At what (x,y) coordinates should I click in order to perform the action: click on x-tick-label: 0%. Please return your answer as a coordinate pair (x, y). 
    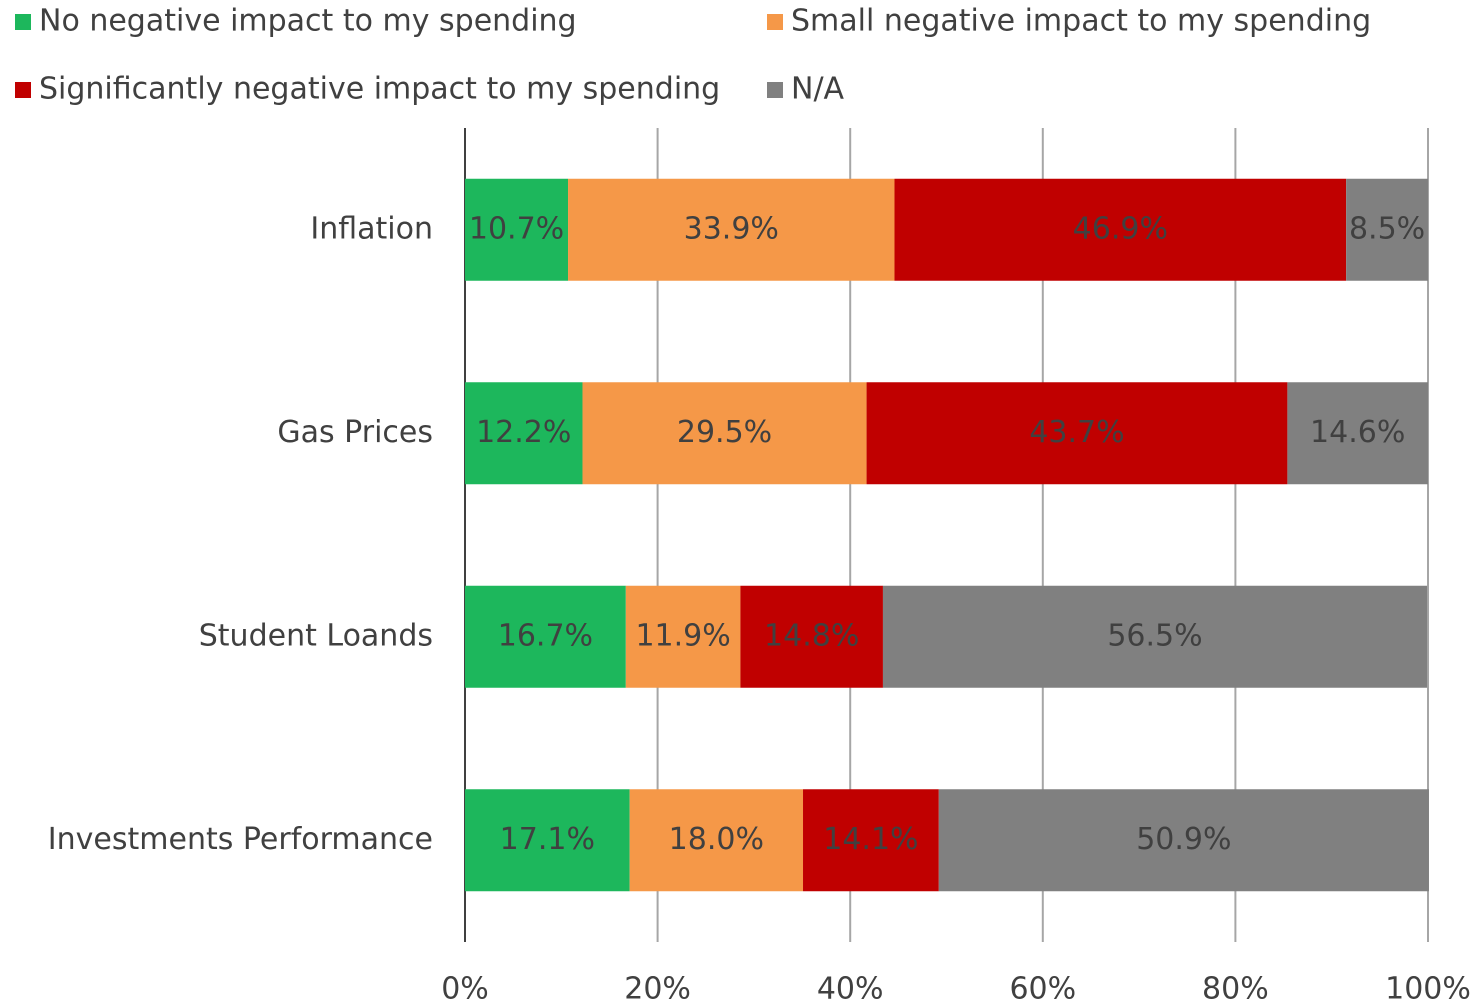
    Looking at the image, I should click on (465, 989).